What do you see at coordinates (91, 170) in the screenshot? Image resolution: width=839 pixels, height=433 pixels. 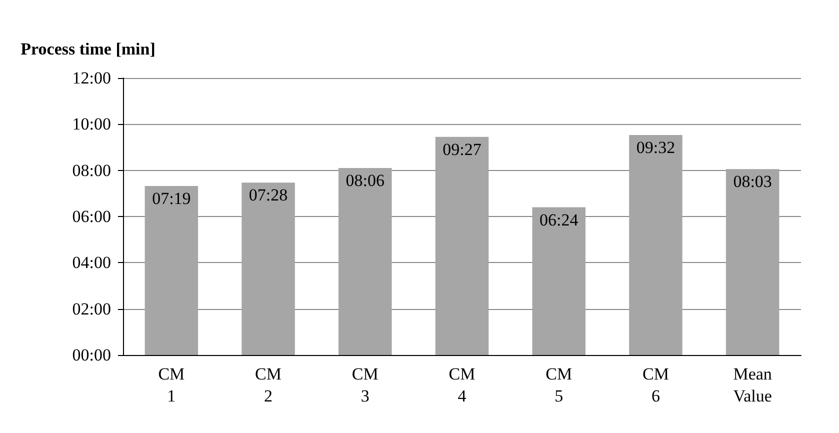 I see `y-tick-label: 08:00` at bounding box center [91, 170].